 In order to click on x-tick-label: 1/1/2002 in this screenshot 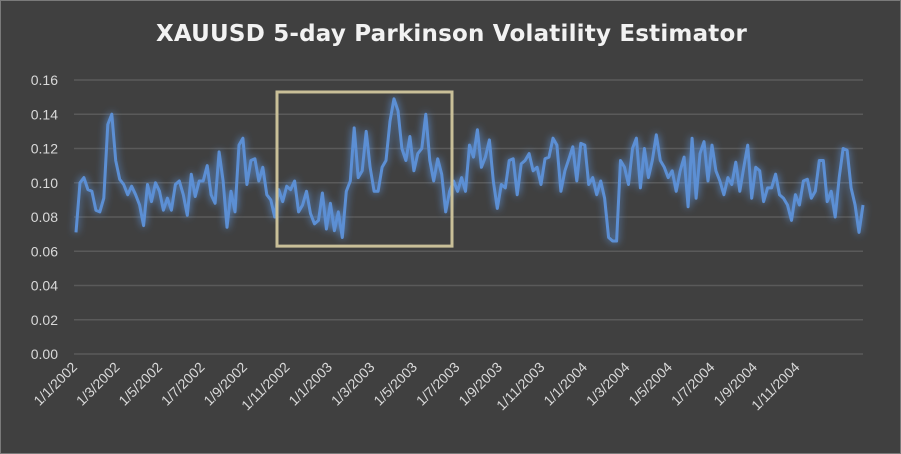, I will do `click(55, 384)`.